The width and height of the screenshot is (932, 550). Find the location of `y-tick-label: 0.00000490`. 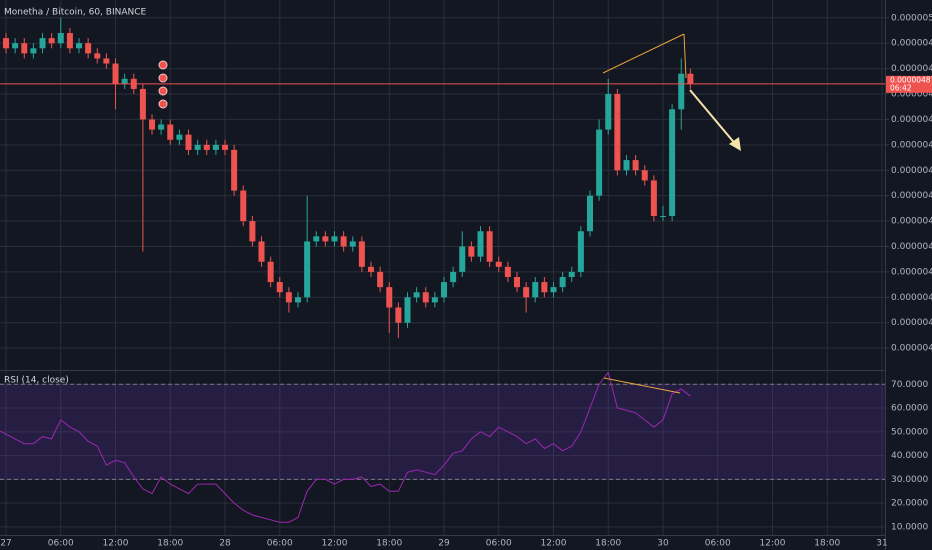

y-tick-label: 0.00000490 is located at coordinates (911, 69).